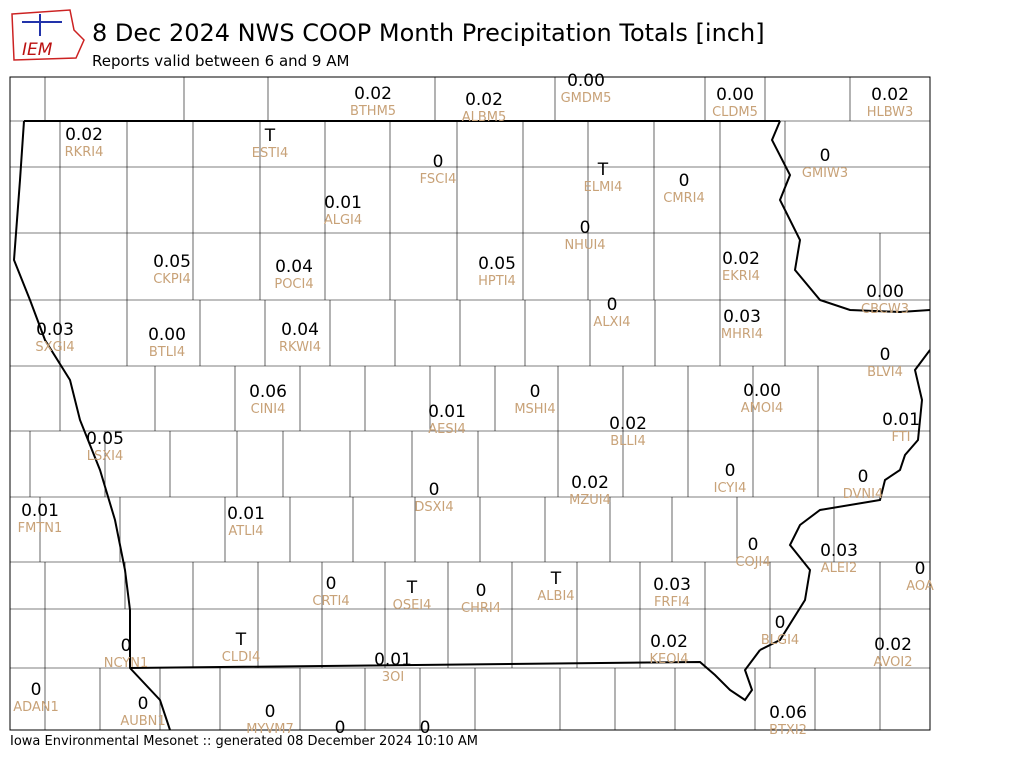 This screenshot has height=772, width=1024. Describe the element at coordinates (172, 279) in the screenshot. I see `station-id: CKPI4` at that location.